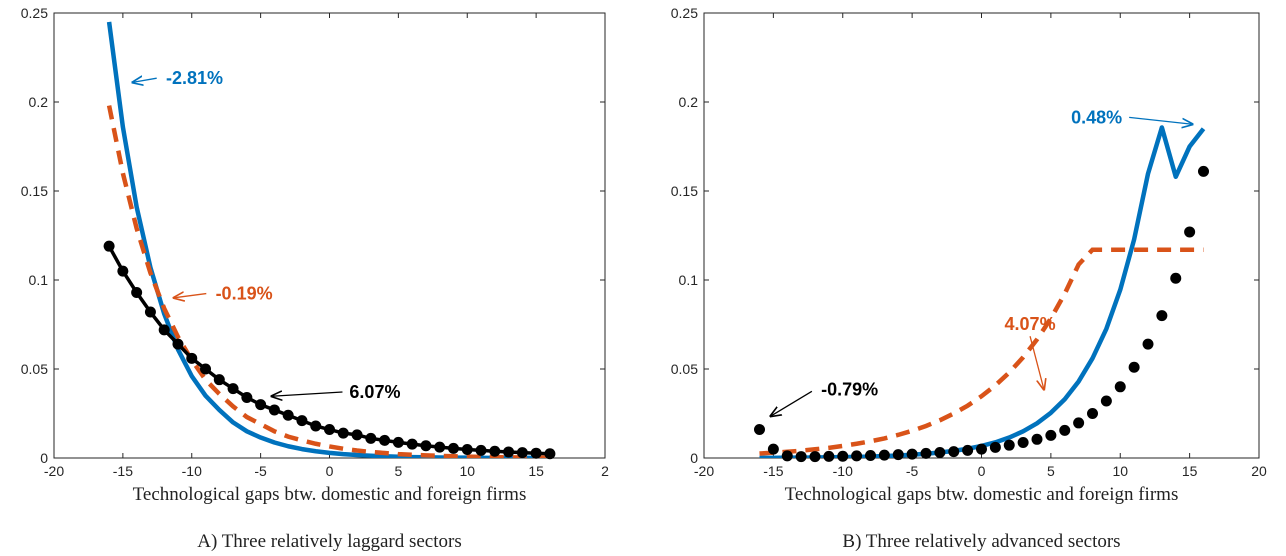 The width and height of the screenshot is (1286, 556). Describe the element at coordinates (39, 280) in the screenshot. I see `y-tick-label: 0.1` at that location.